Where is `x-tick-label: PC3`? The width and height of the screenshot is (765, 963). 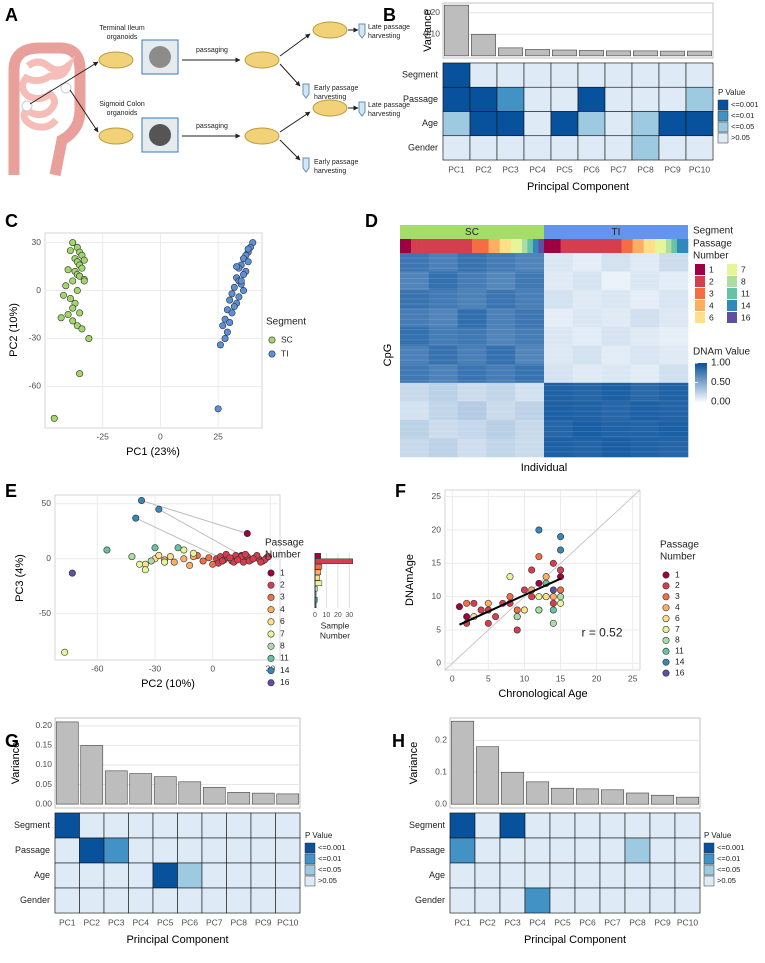 x-tick-label: PC3 is located at coordinates (512, 922).